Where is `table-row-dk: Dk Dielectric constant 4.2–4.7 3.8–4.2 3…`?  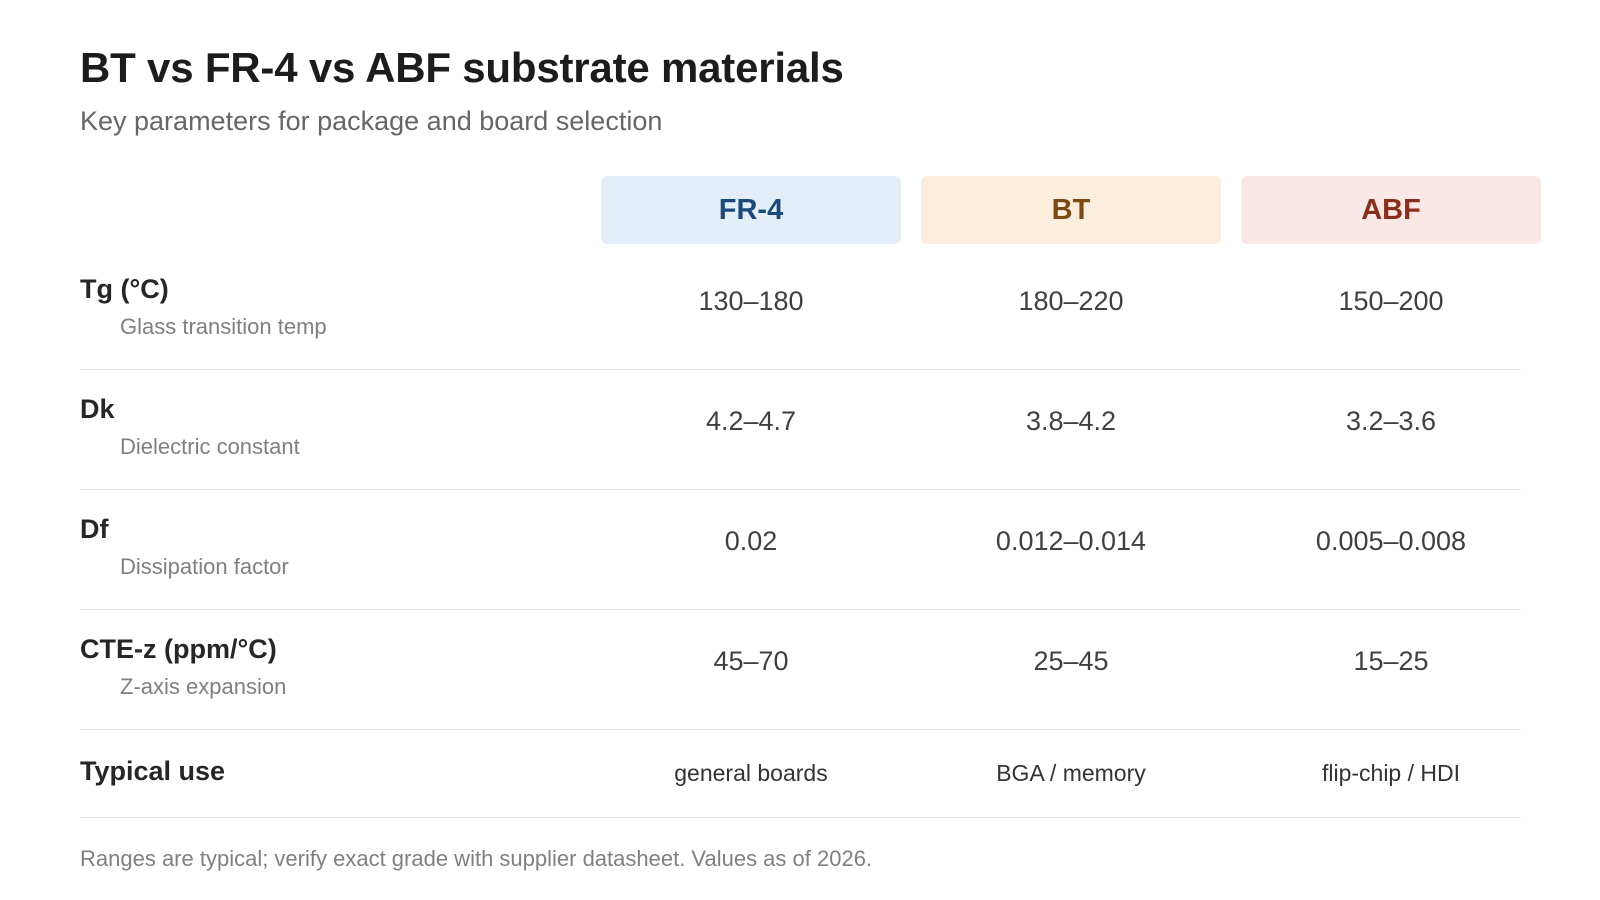
table-row-dk: Dk Dielectric constant 4.2–4.7 3.8–4.2 3… is located at coordinates (800, 441).